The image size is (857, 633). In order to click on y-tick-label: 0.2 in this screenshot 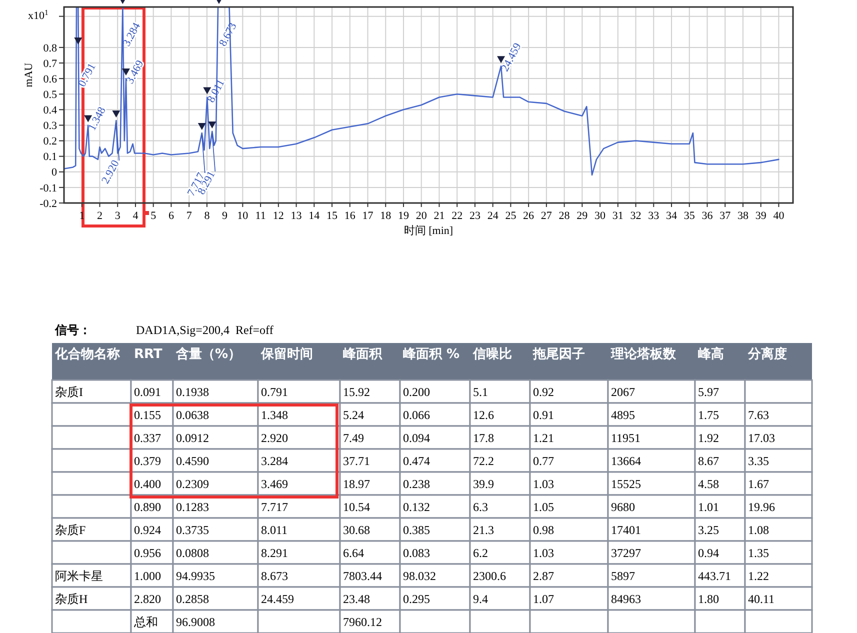, I will do `click(50, 142)`.